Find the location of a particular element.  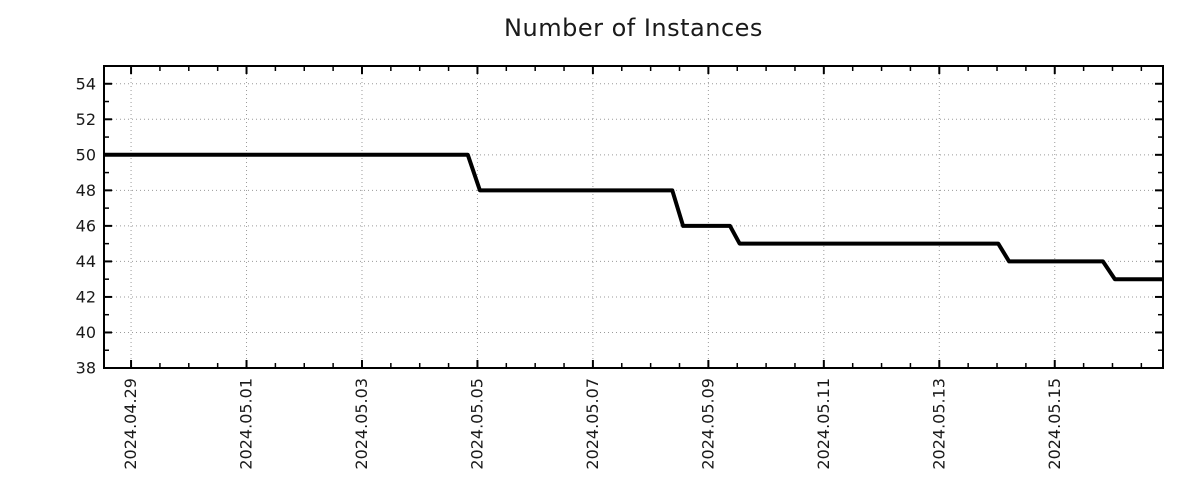

x-tick-label: 2024.05.05 is located at coordinates (476, 424).